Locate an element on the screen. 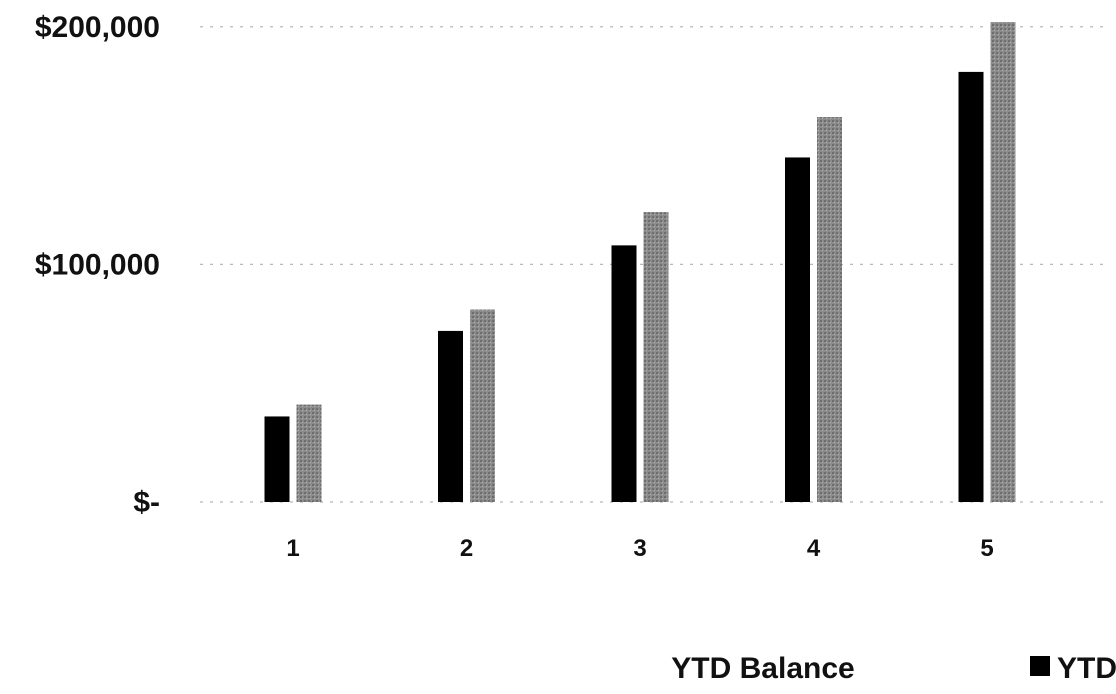 This screenshot has width=1116, height=694. x-tick-label: 4 is located at coordinates (814, 548).